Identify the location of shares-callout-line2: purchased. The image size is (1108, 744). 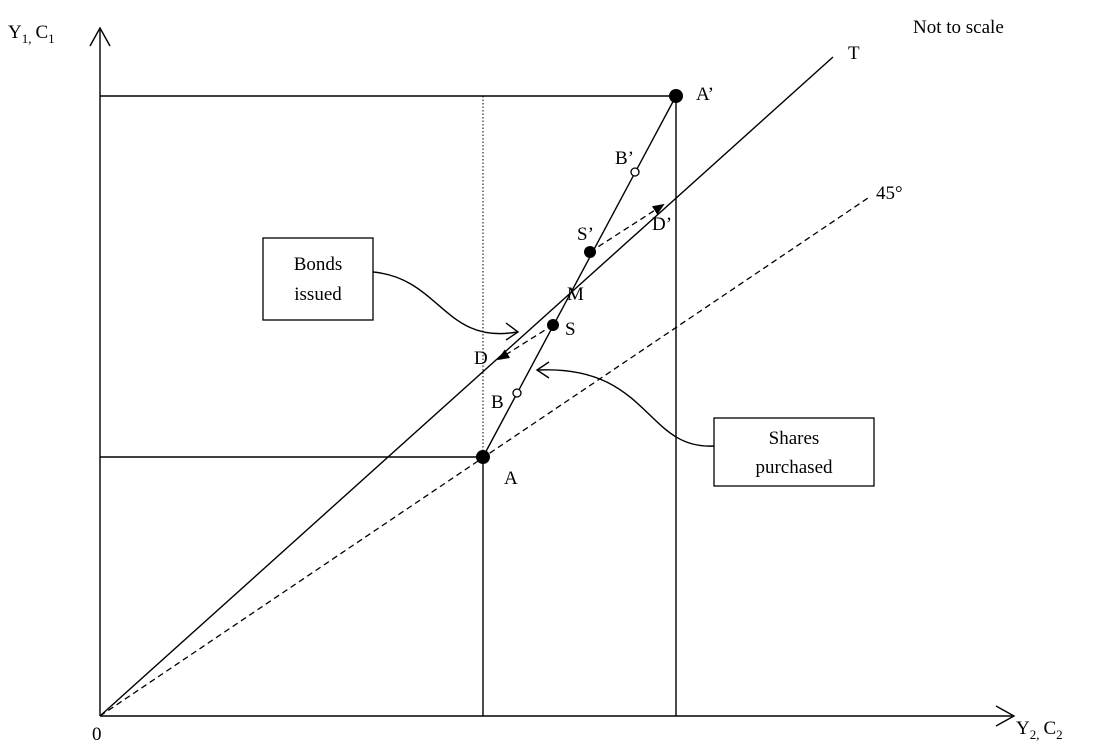
(794, 467).